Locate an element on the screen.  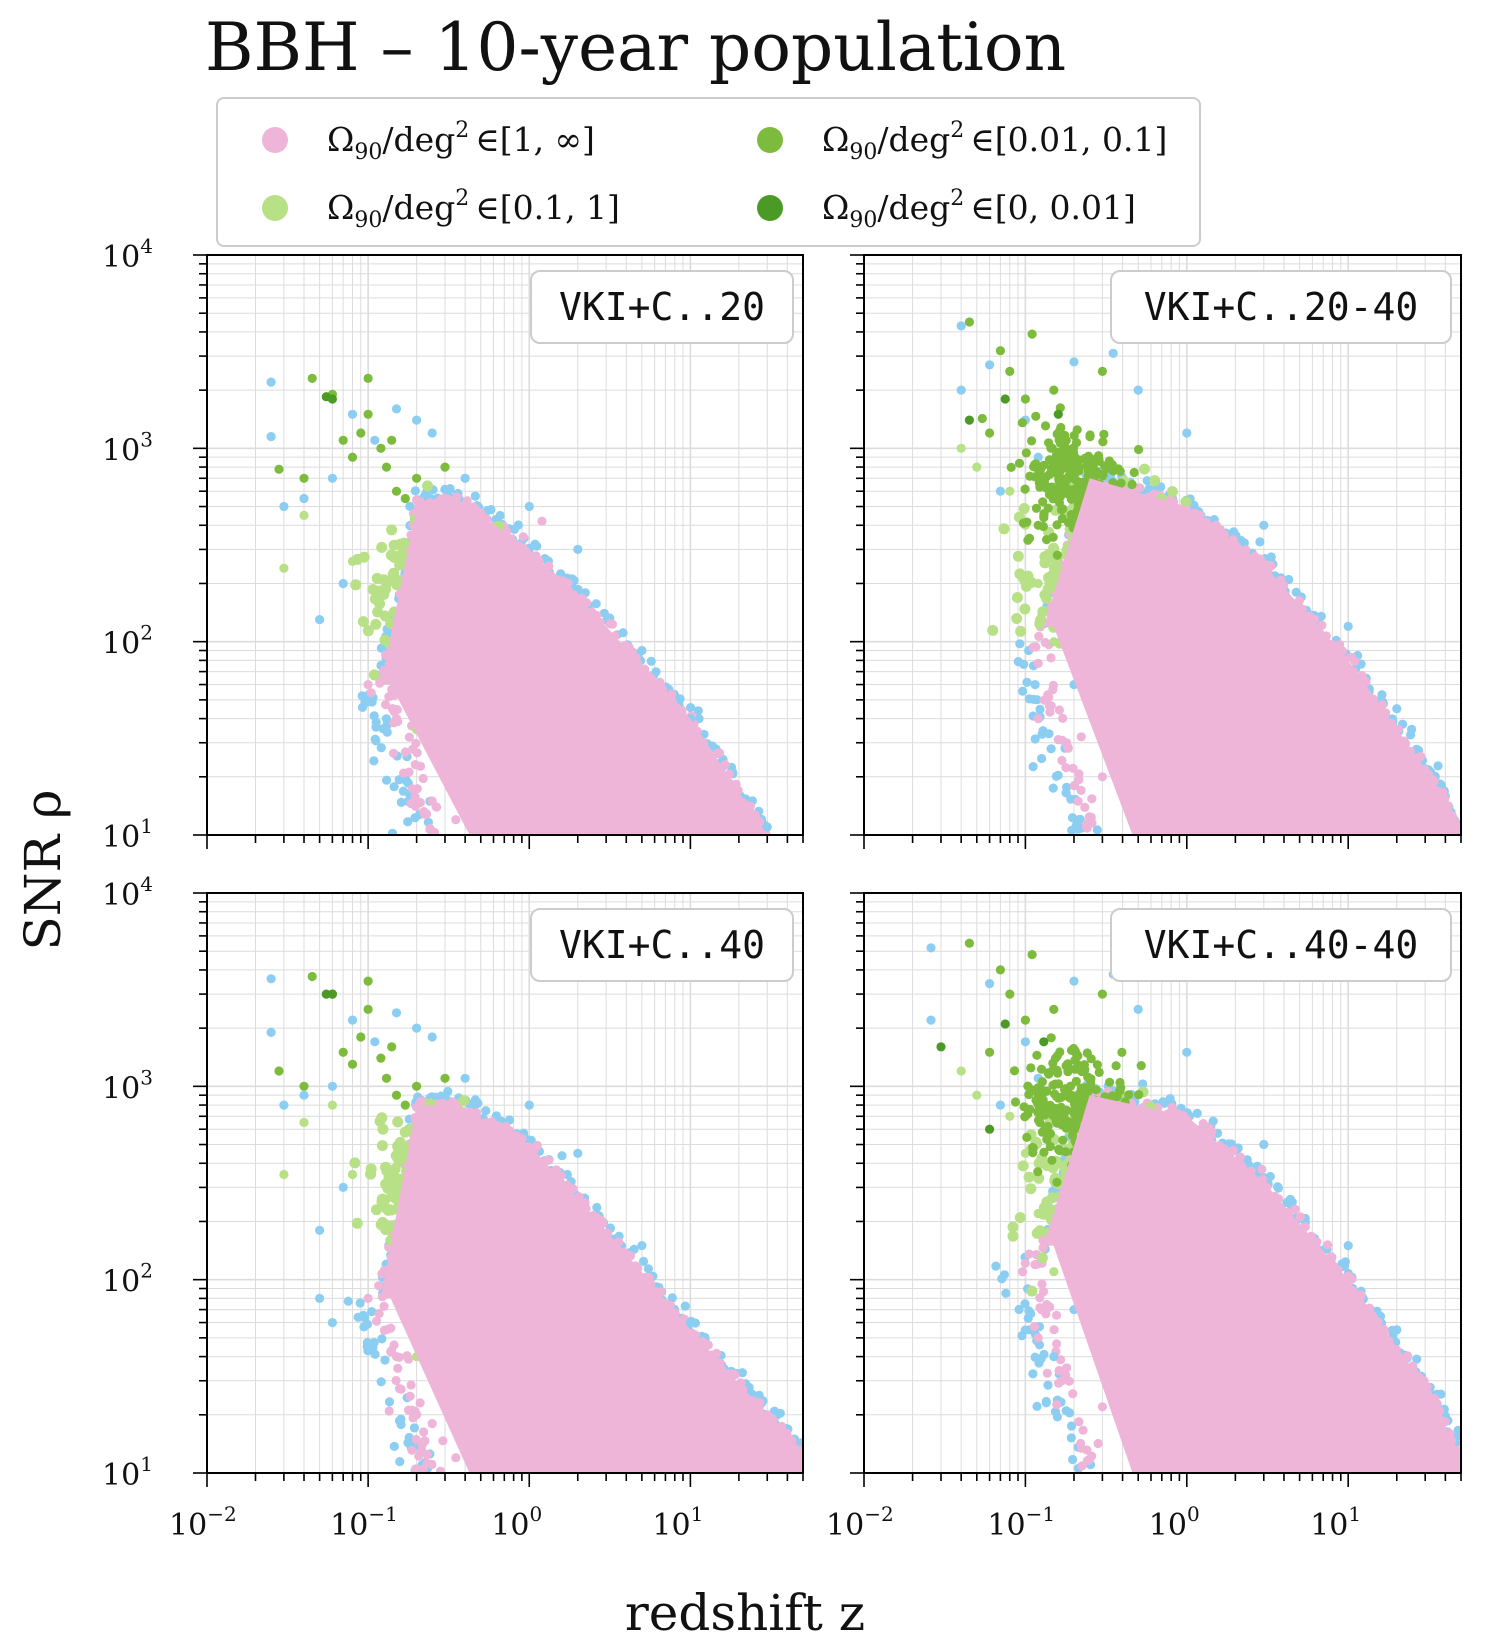
y-tick-label: 10⁴ is located at coordinates (127, 892).